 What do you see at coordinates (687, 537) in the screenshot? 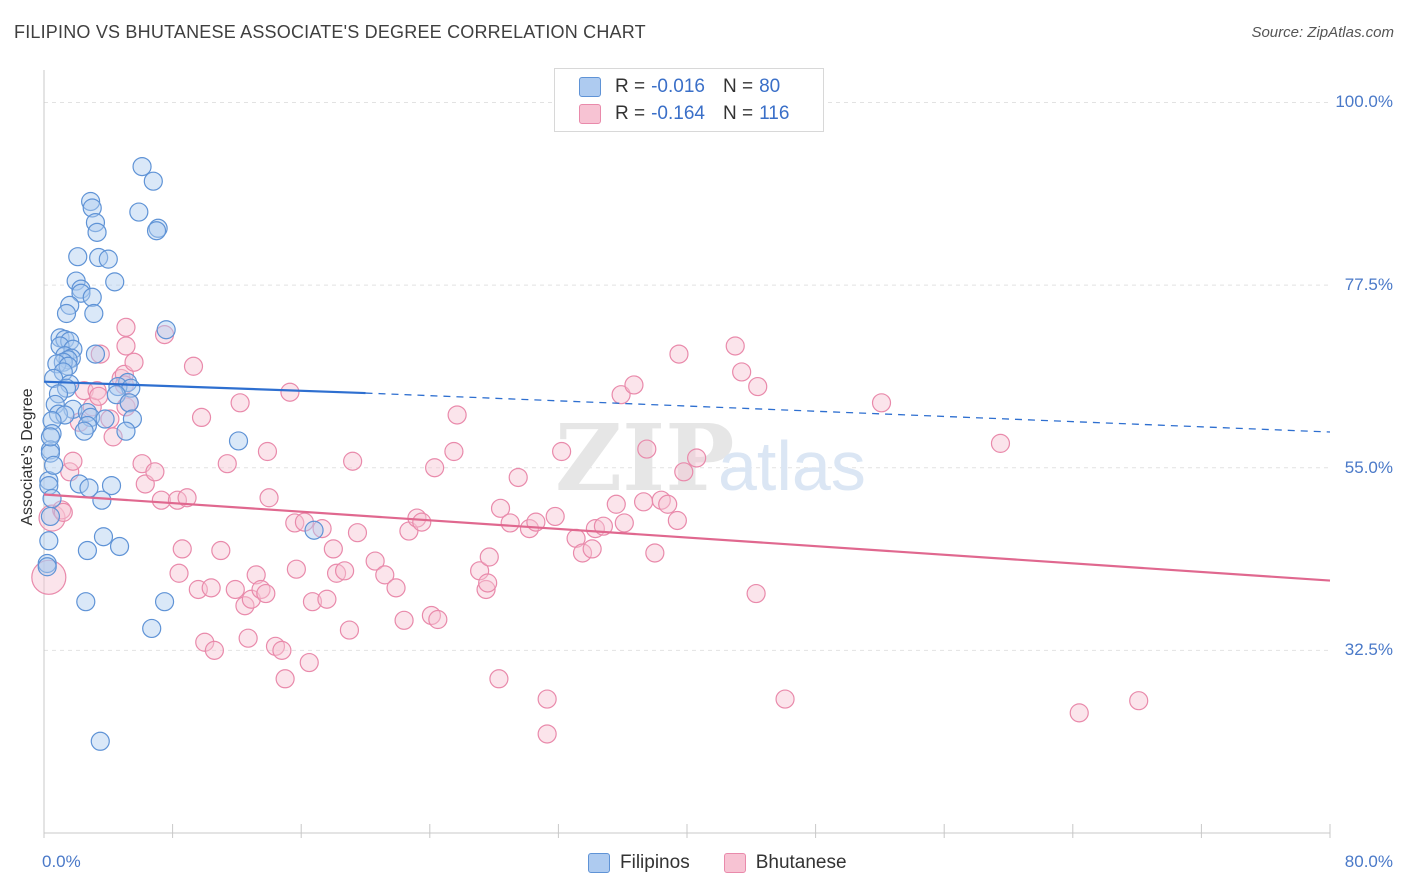
I see `trend-line-bhutanese` at bounding box center [687, 537].